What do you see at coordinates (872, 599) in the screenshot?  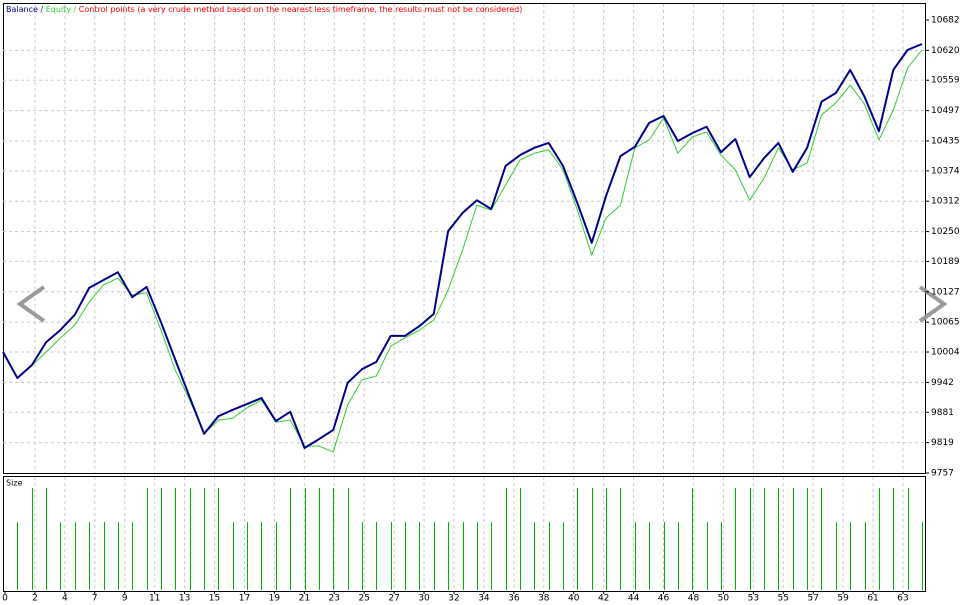 I see `x-tick-label: 61` at bounding box center [872, 599].